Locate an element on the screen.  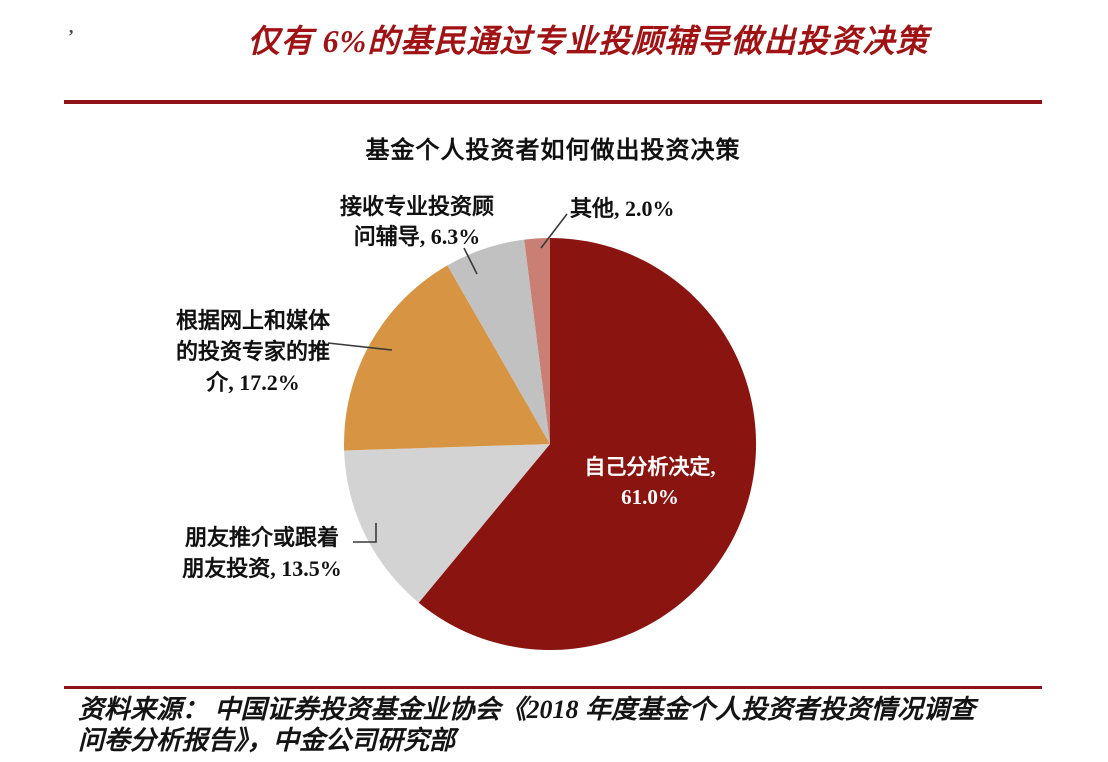
stray-mark: ’ is located at coordinates (71, 36).